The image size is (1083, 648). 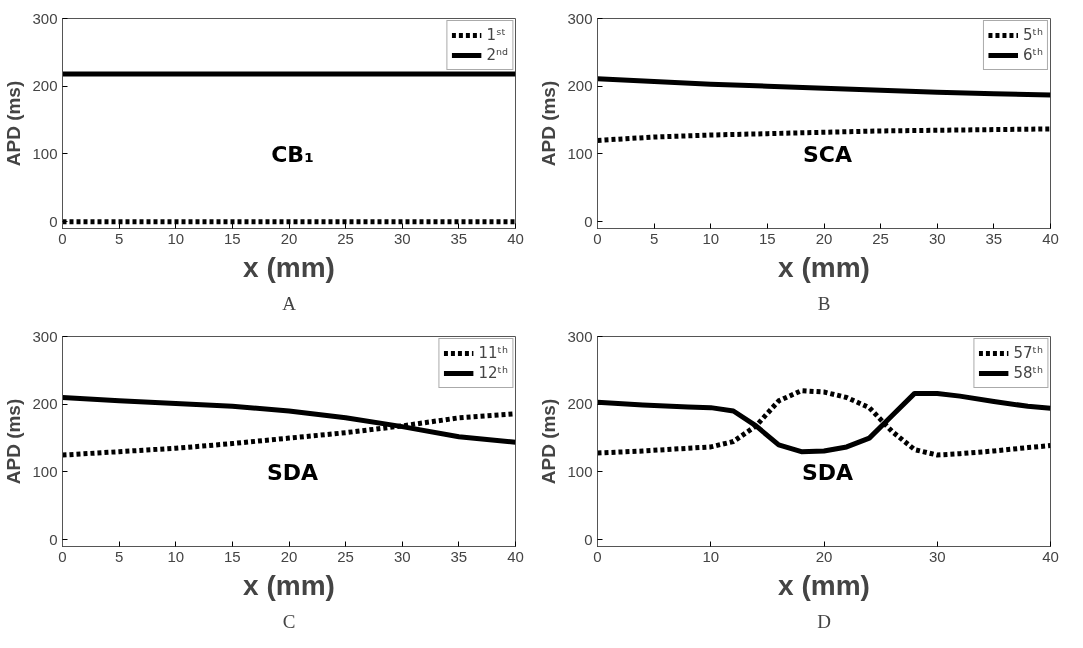 I want to click on legend-label: 1ˢᵗ, so click(x=496, y=35).